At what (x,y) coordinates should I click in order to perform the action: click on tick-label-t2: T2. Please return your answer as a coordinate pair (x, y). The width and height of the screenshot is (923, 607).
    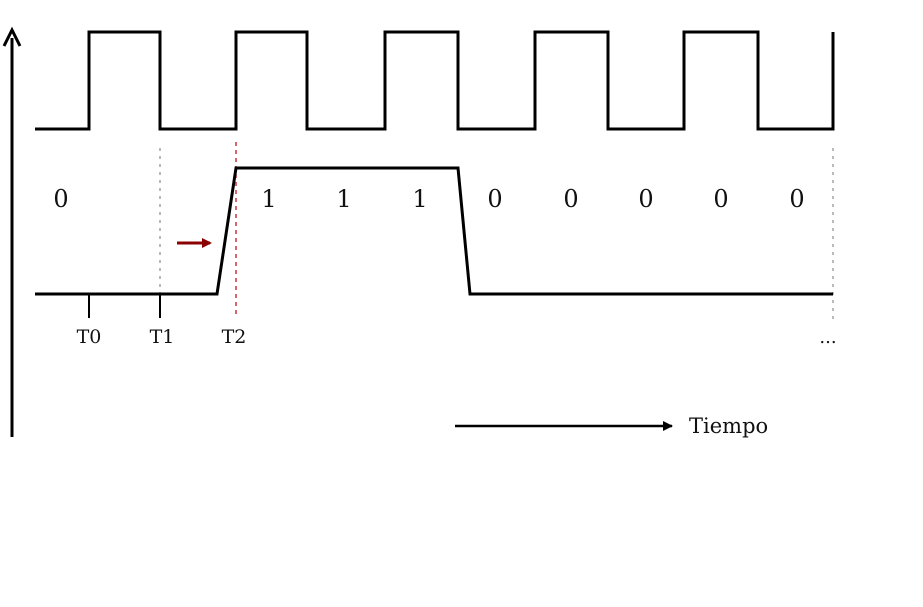
    Looking at the image, I should click on (234, 337).